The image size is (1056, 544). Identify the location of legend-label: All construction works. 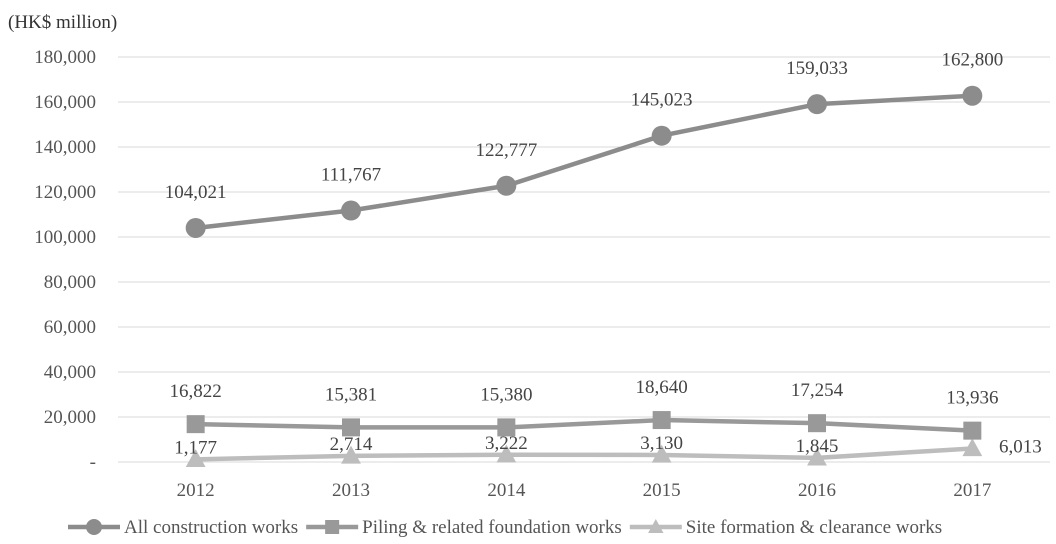
(211, 527).